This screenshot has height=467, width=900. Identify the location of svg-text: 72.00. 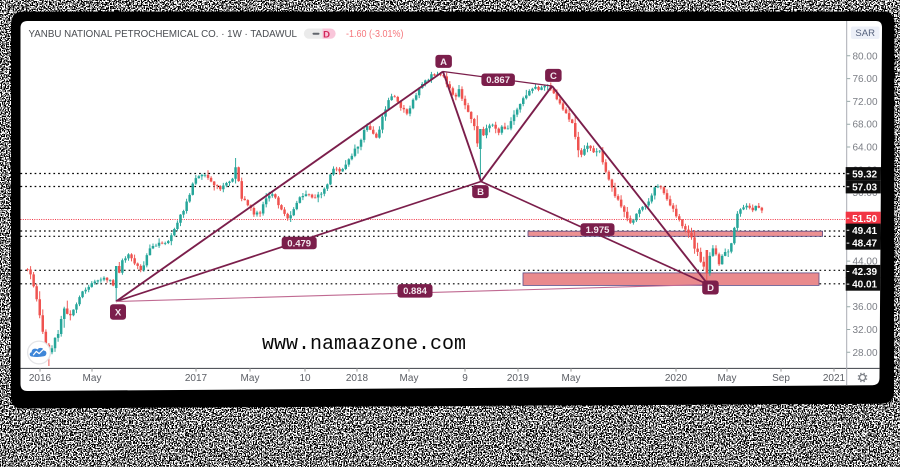
(865, 102).